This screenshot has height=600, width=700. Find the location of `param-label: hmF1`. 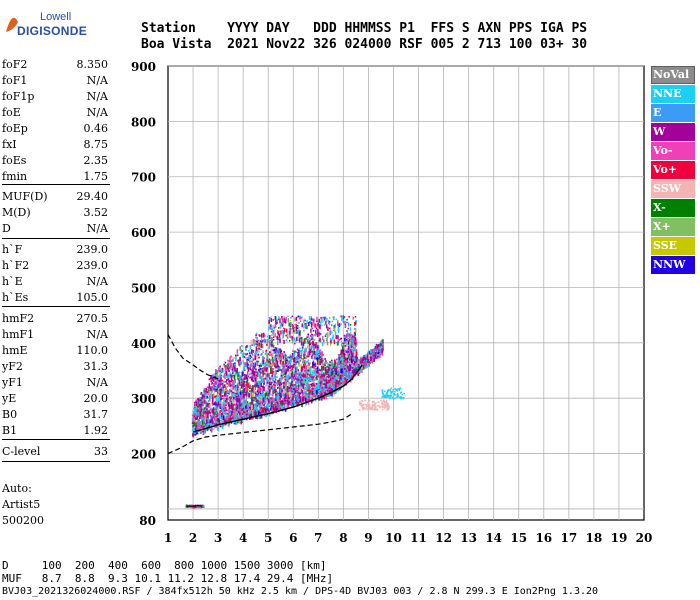

param-label: hmF1 is located at coordinates (18, 334).